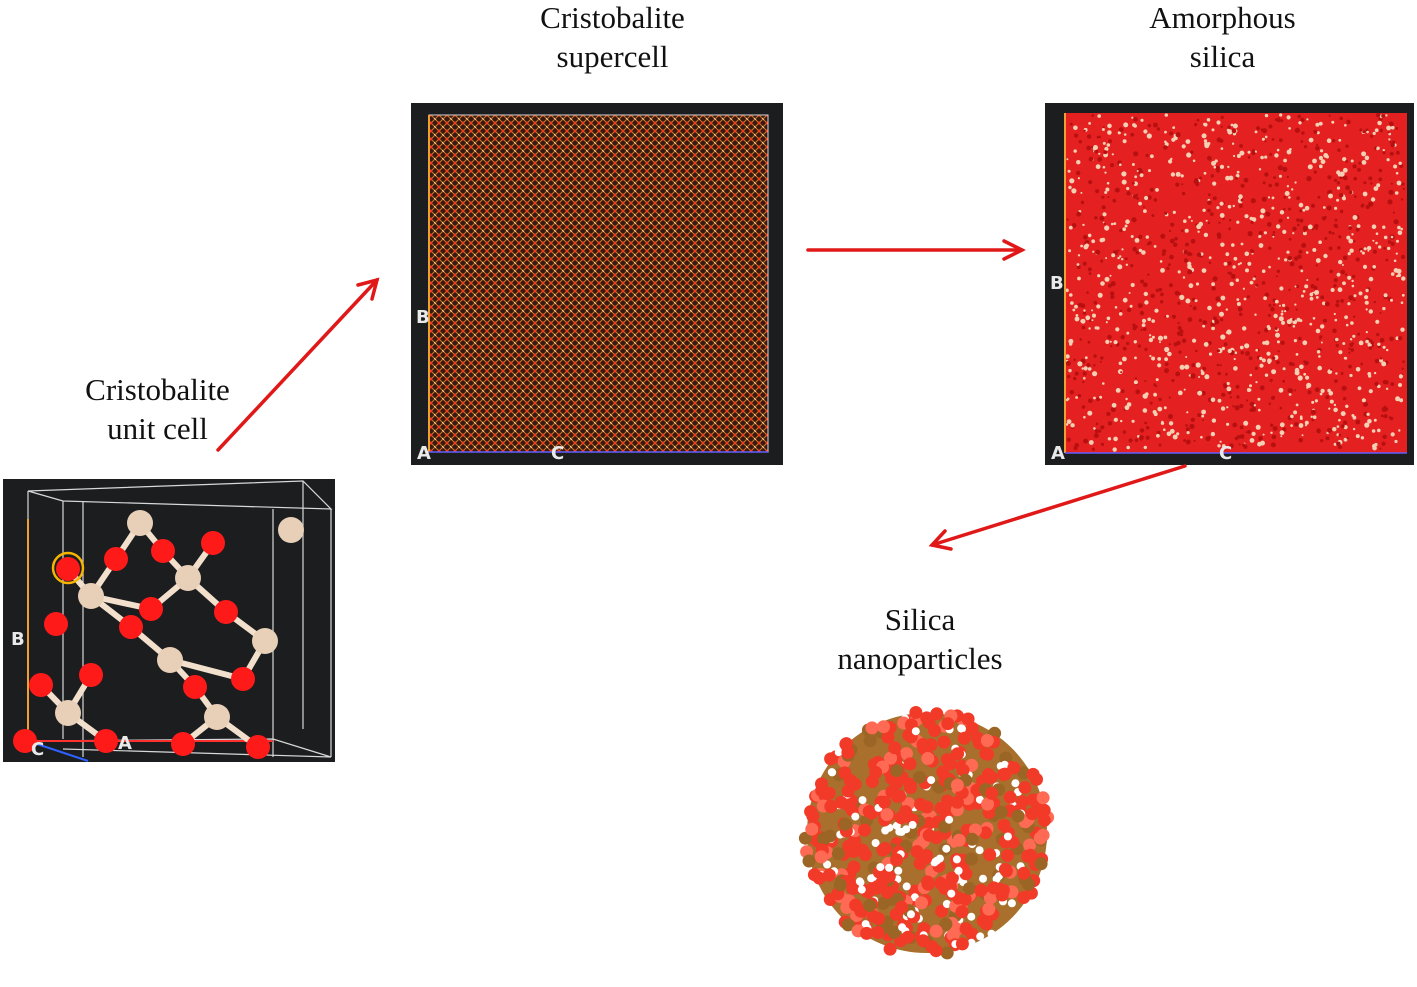 This screenshot has width=1417, height=987. What do you see at coordinates (243, 679) in the screenshot?
I see `oxygen-atom` at bounding box center [243, 679].